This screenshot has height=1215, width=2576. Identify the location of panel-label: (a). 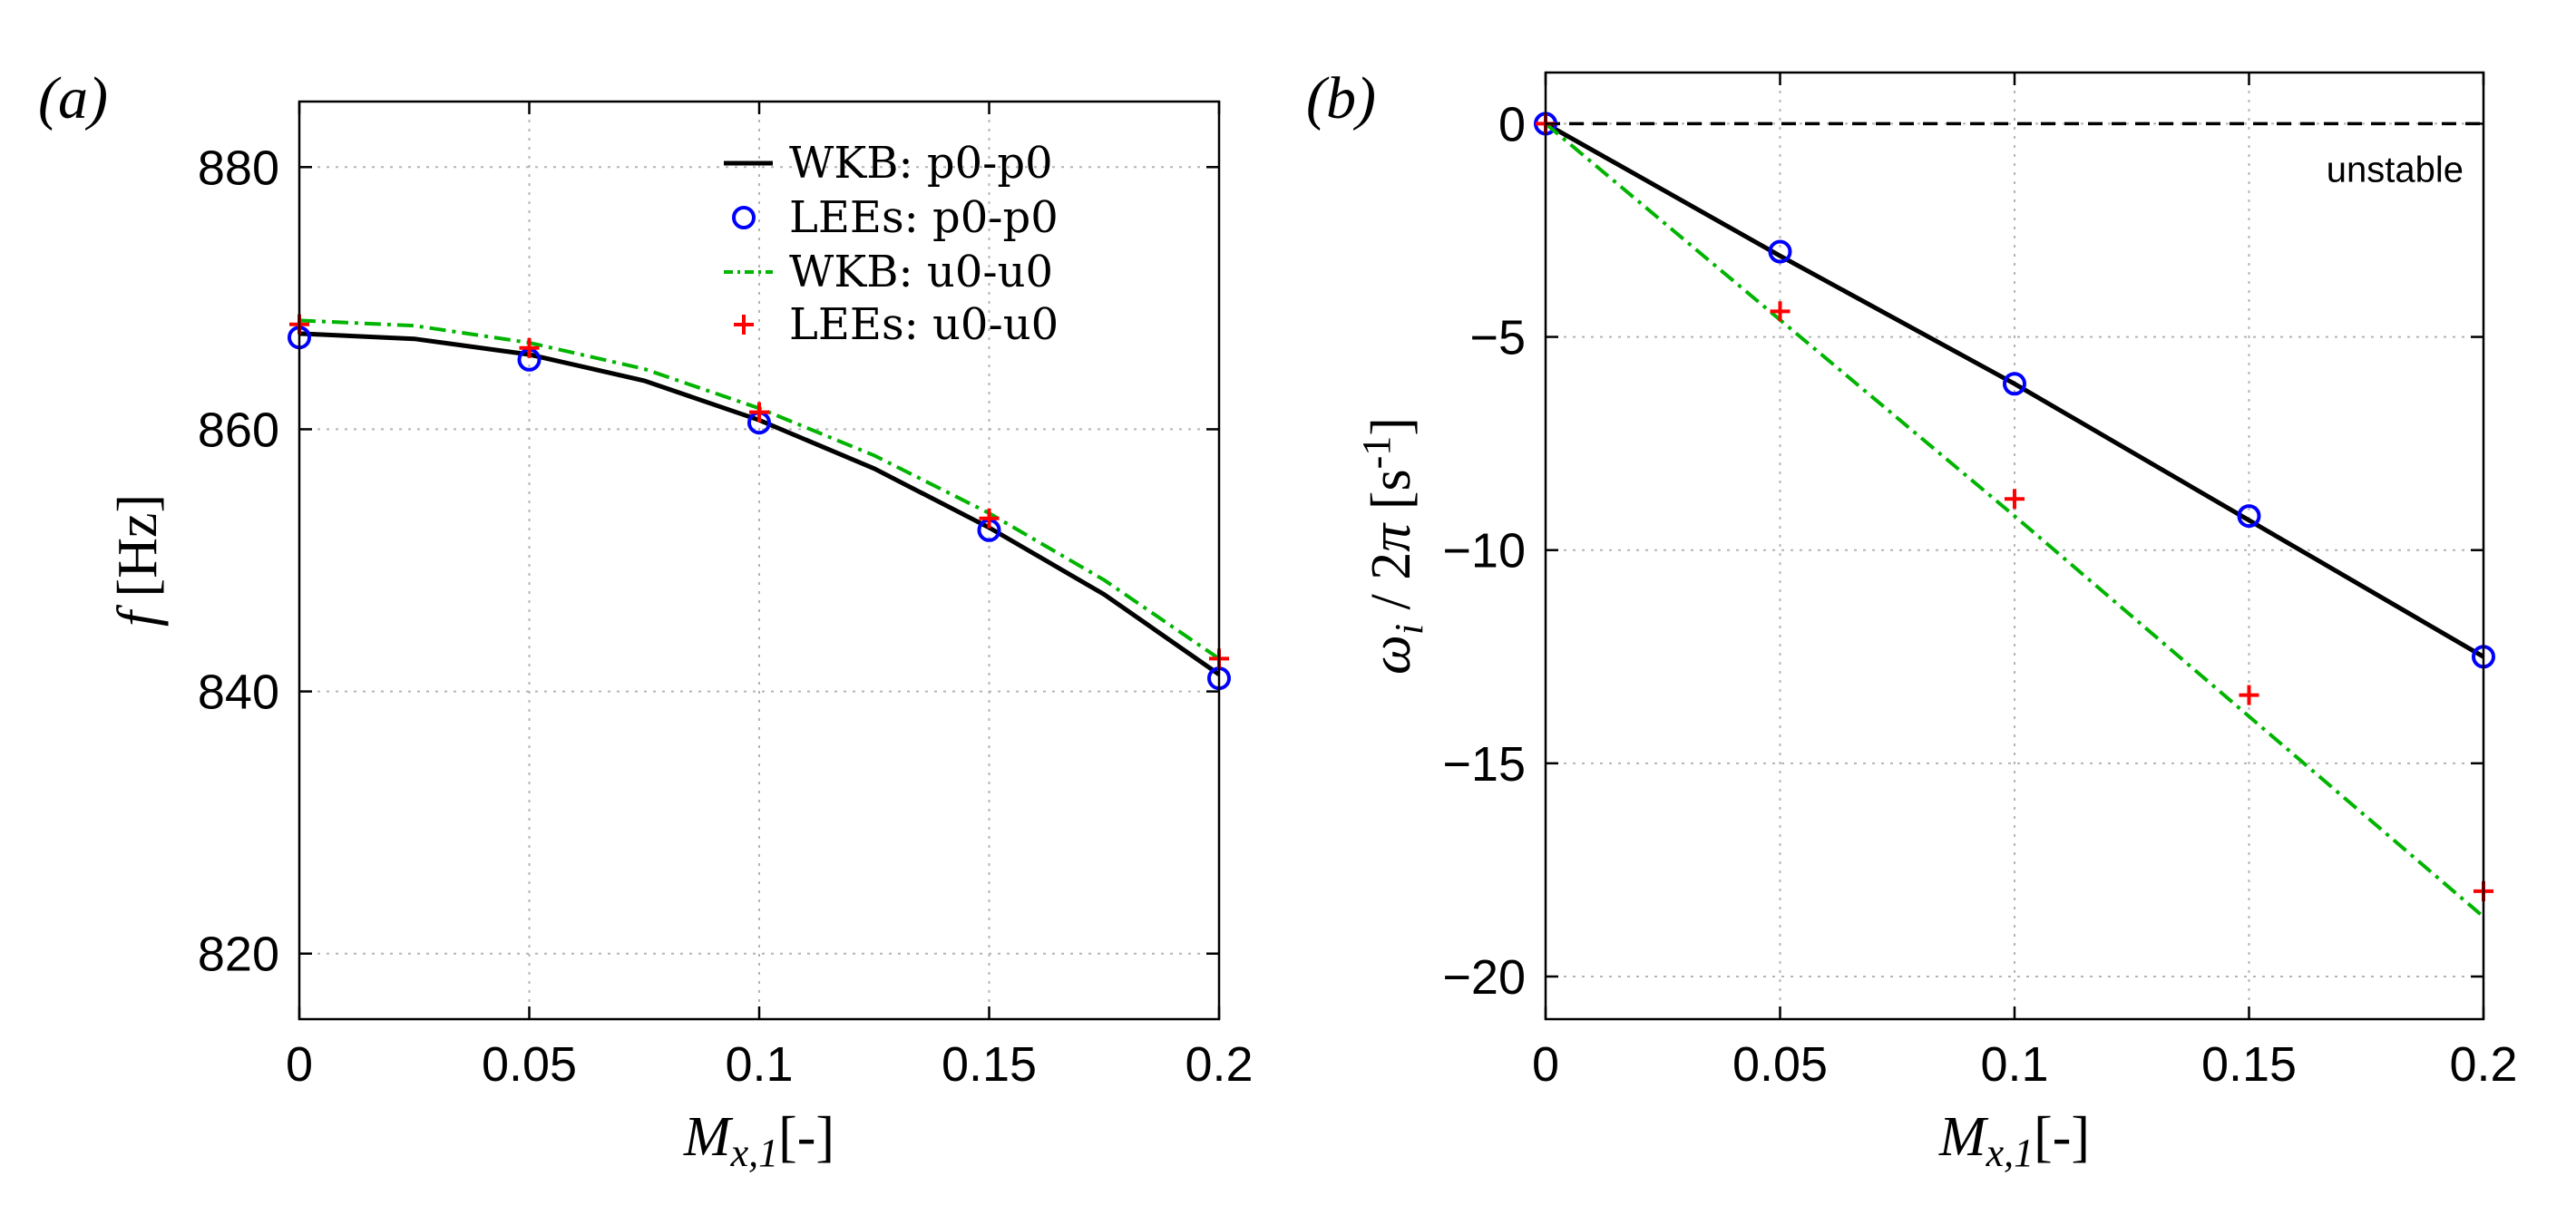
(73, 98).